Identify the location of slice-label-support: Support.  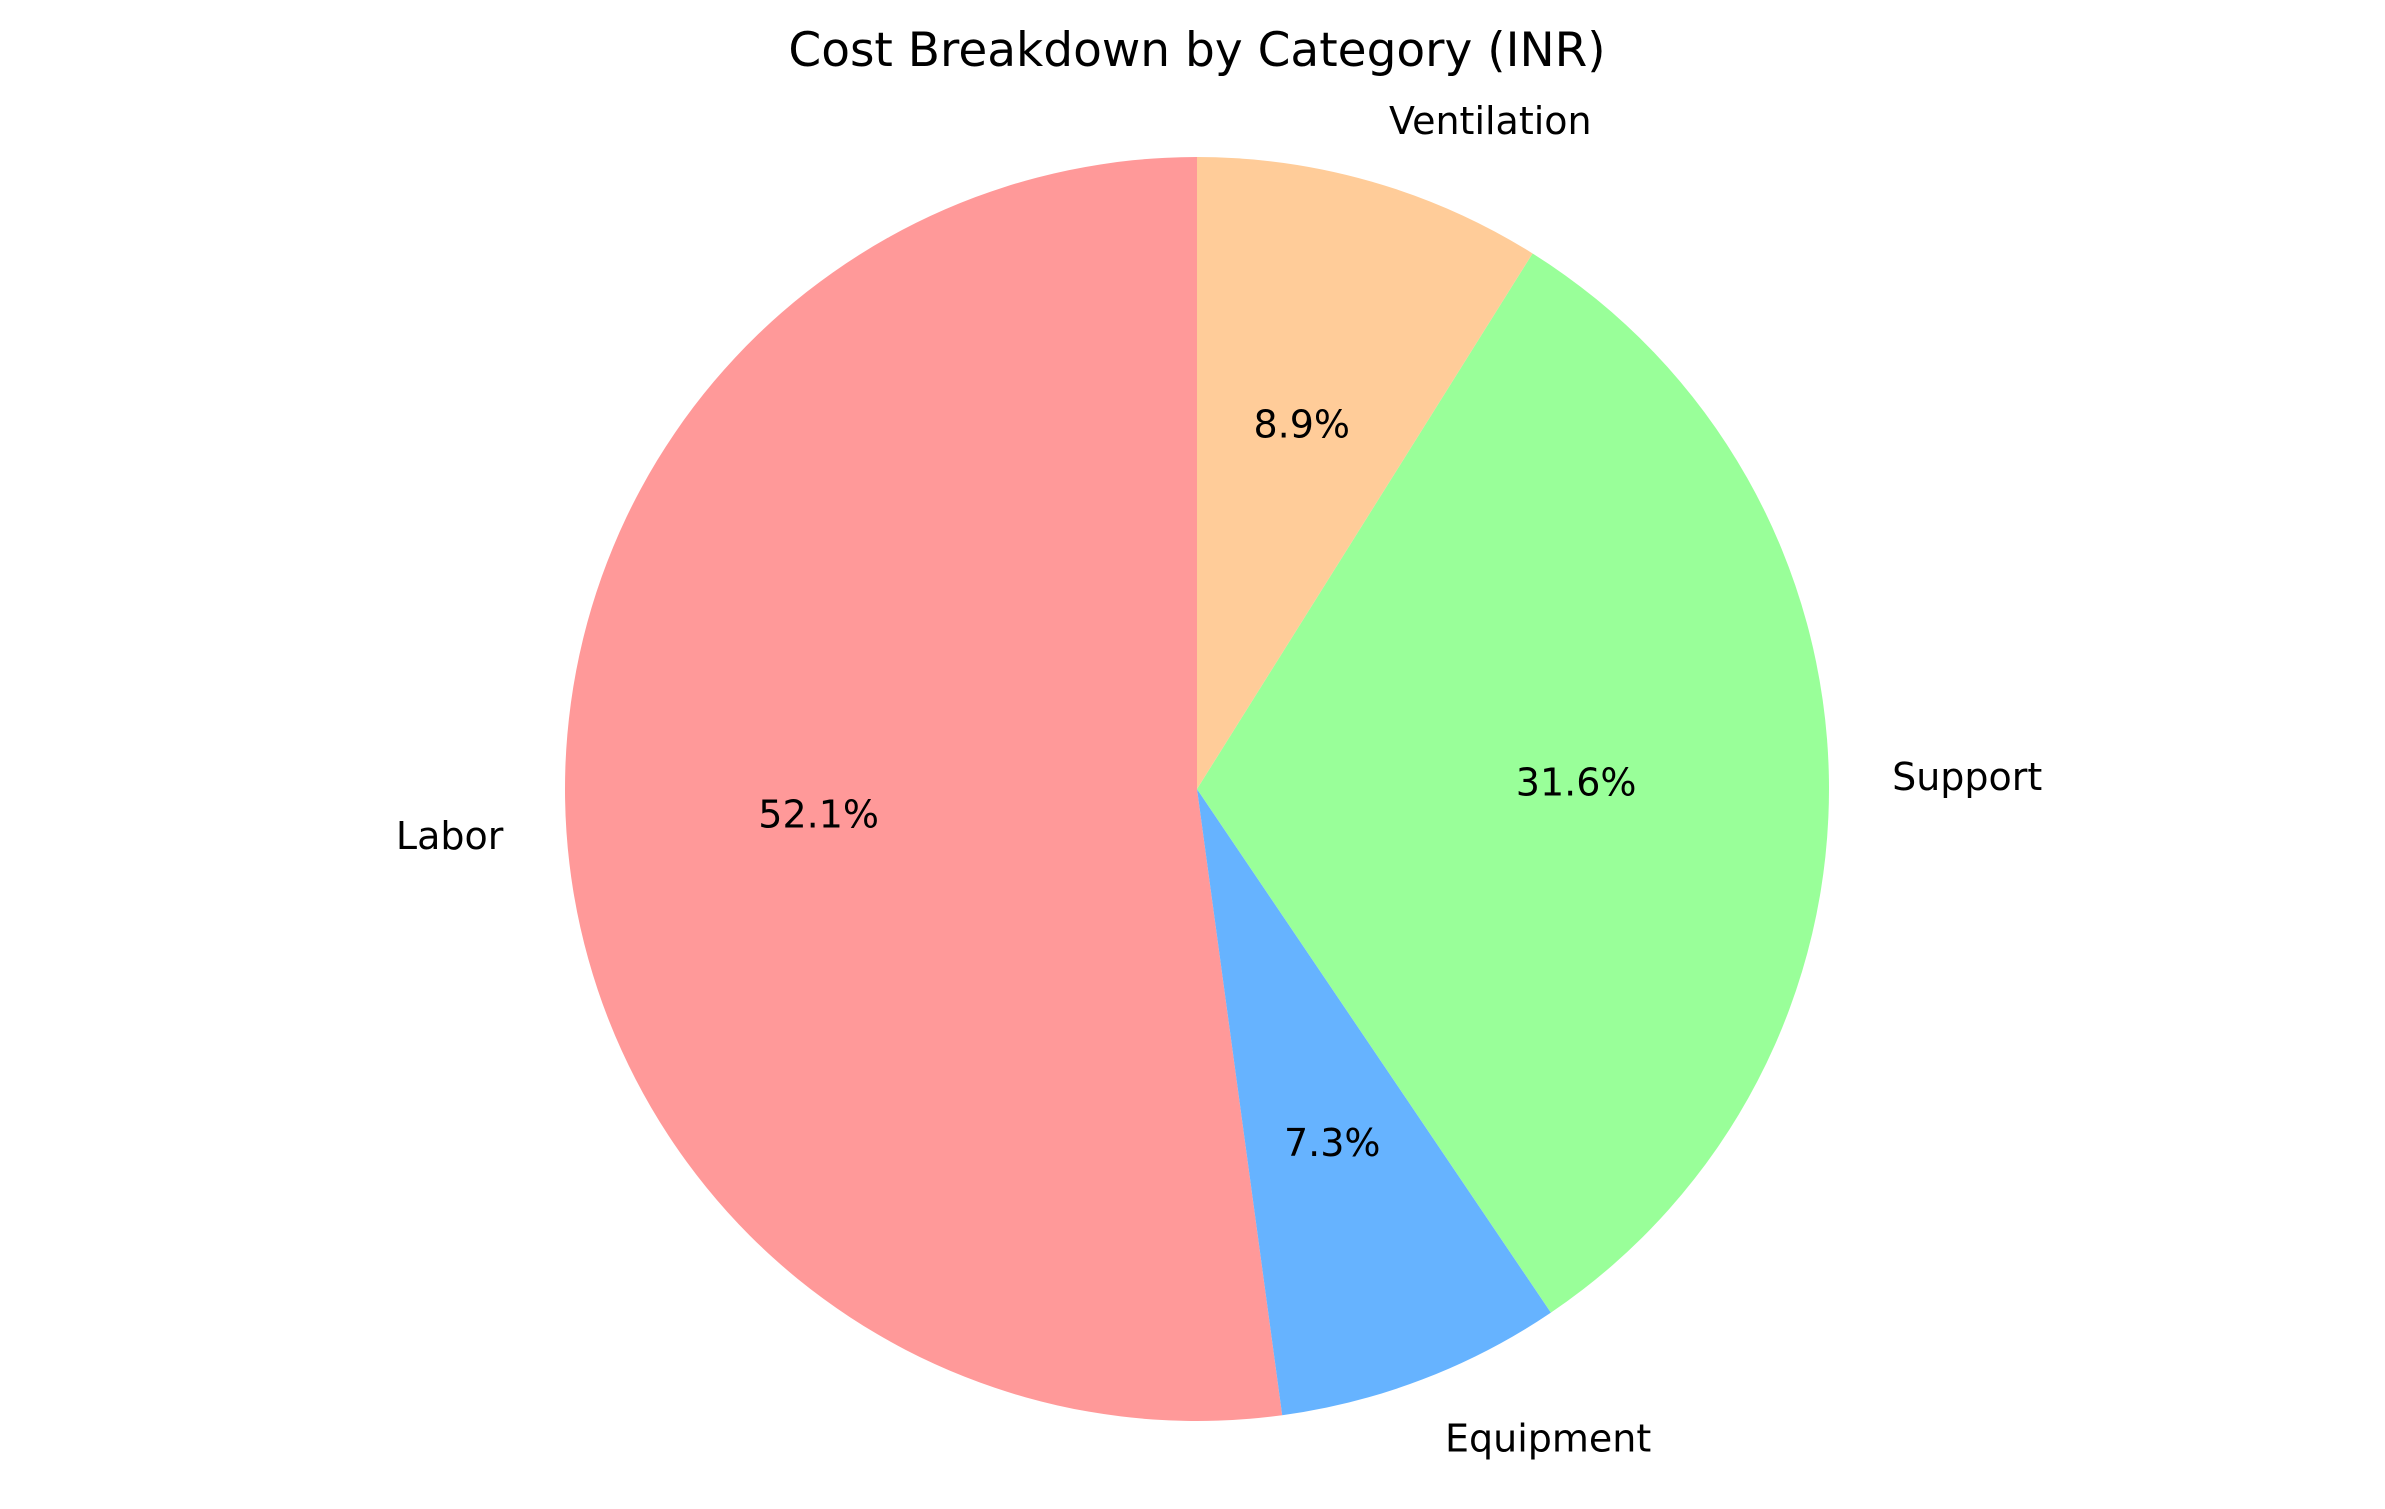
(1967, 777).